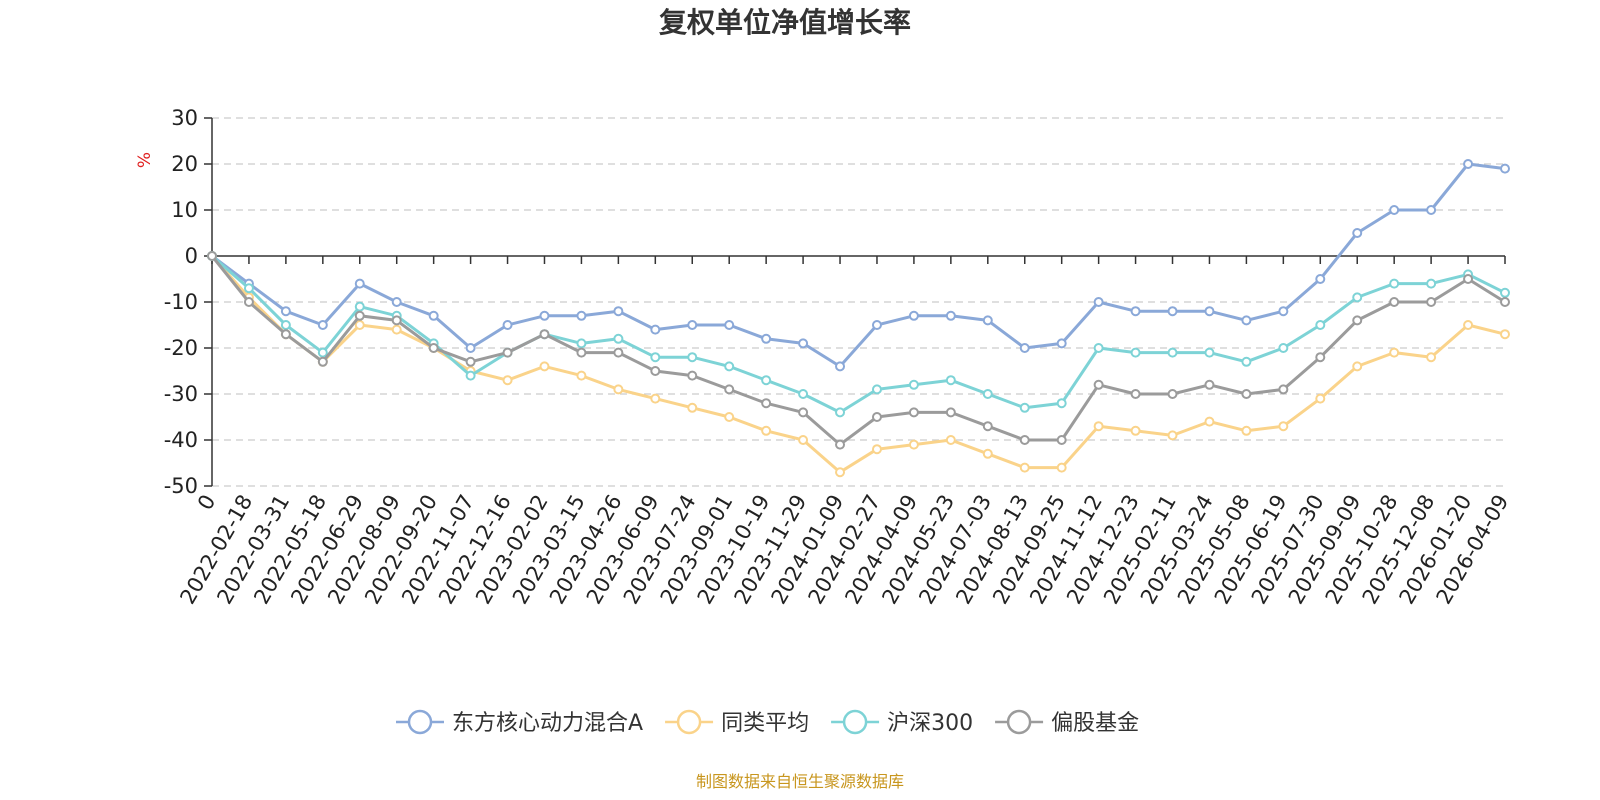 Image resolution: width=1600 pixels, height=800 pixels. I want to click on y-tick-label: -10, so click(181, 302).